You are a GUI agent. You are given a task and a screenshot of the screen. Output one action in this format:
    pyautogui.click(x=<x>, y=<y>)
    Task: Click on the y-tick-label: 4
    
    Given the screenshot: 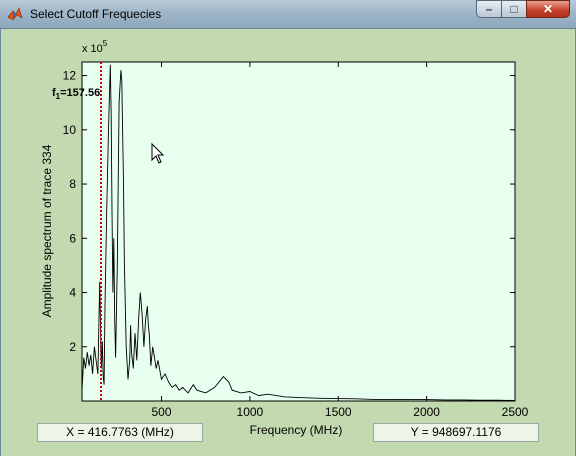 What is the action you would take?
    pyautogui.click(x=72, y=293)
    